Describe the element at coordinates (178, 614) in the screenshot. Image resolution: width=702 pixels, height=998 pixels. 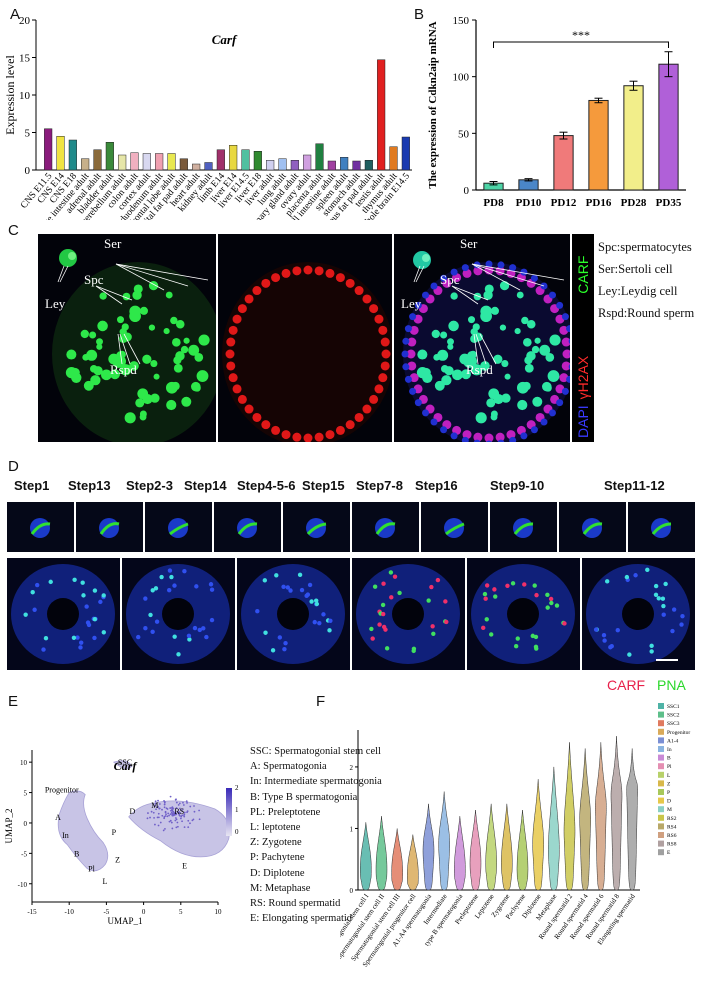
I see `tubule-section` at that location.